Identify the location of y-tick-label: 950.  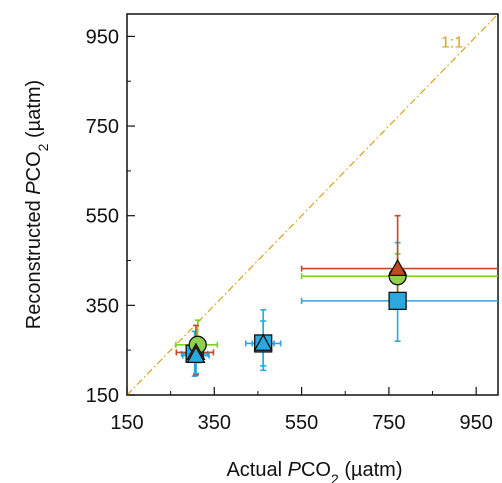
(102, 37).